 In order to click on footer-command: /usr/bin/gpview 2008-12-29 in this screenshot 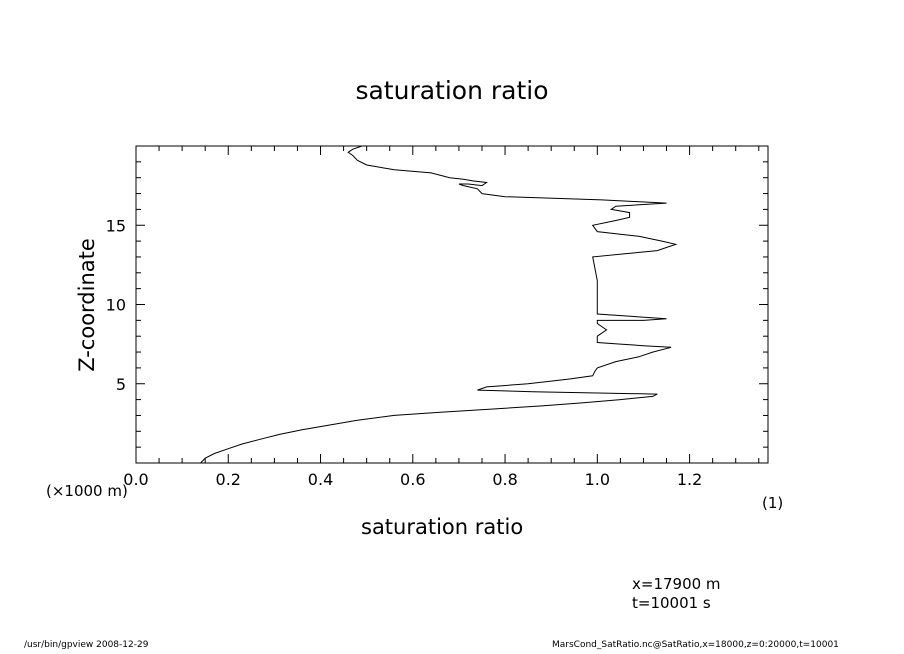, I will do `click(86, 645)`.